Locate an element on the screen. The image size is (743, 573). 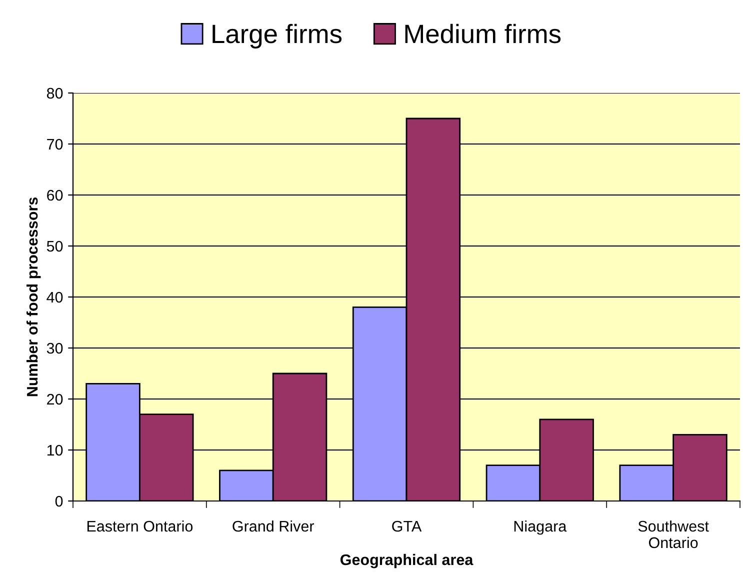
y-tick-label: 60 is located at coordinates (55, 195).